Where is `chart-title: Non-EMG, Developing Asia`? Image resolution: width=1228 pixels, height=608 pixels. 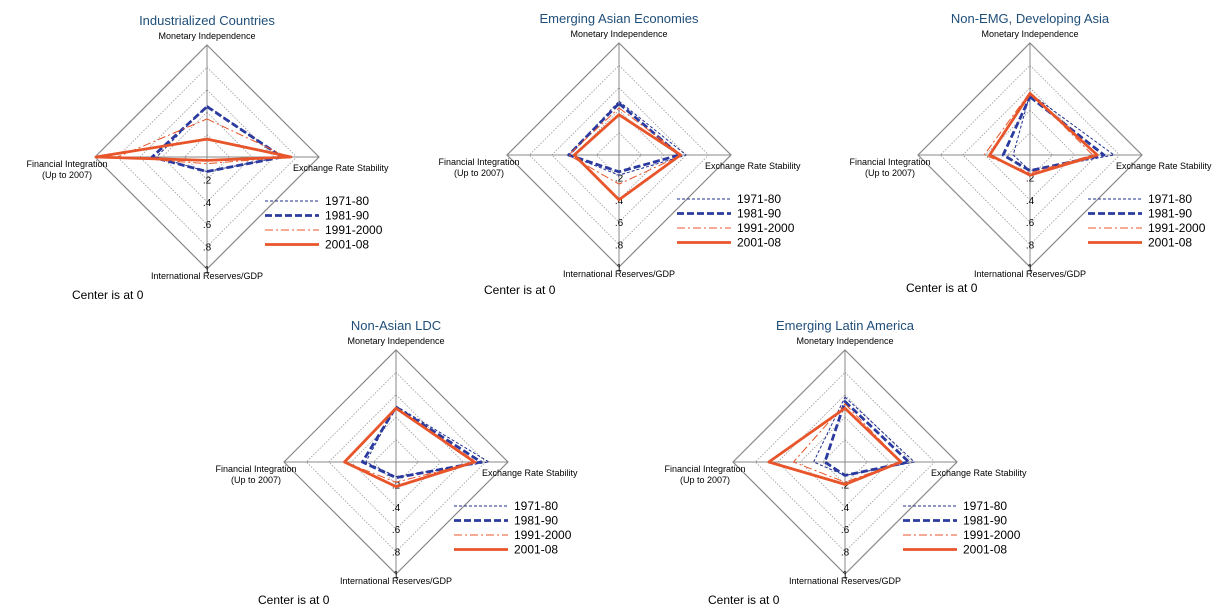 chart-title: Non-EMG, Developing Asia is located at coordinates (1030, 18).